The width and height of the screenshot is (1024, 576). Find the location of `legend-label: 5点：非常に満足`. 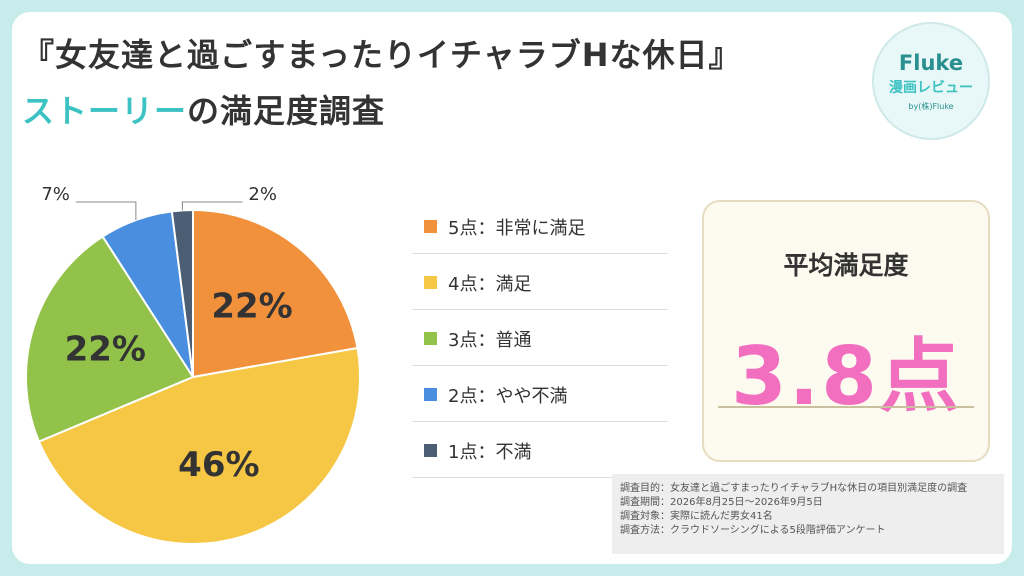

legend-label: 5点：非常に満足 is located at coordinates (517, 228).